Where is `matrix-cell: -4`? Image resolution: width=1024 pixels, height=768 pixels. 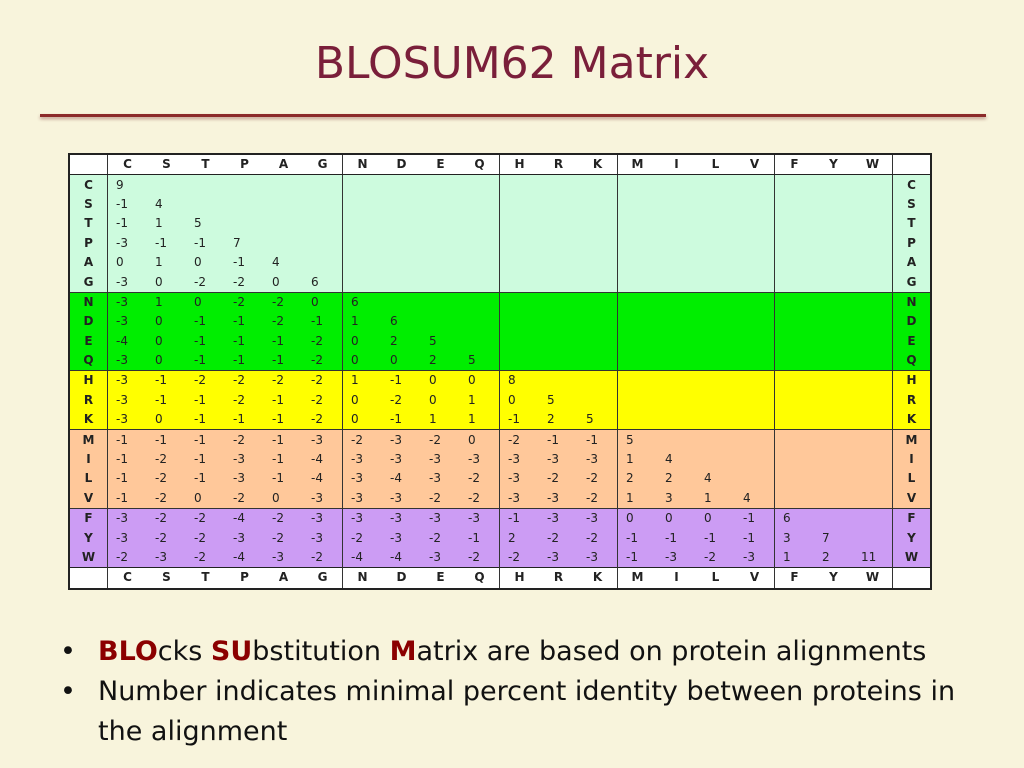
matrix-cell: -4 is located at coordinates (323, 479).